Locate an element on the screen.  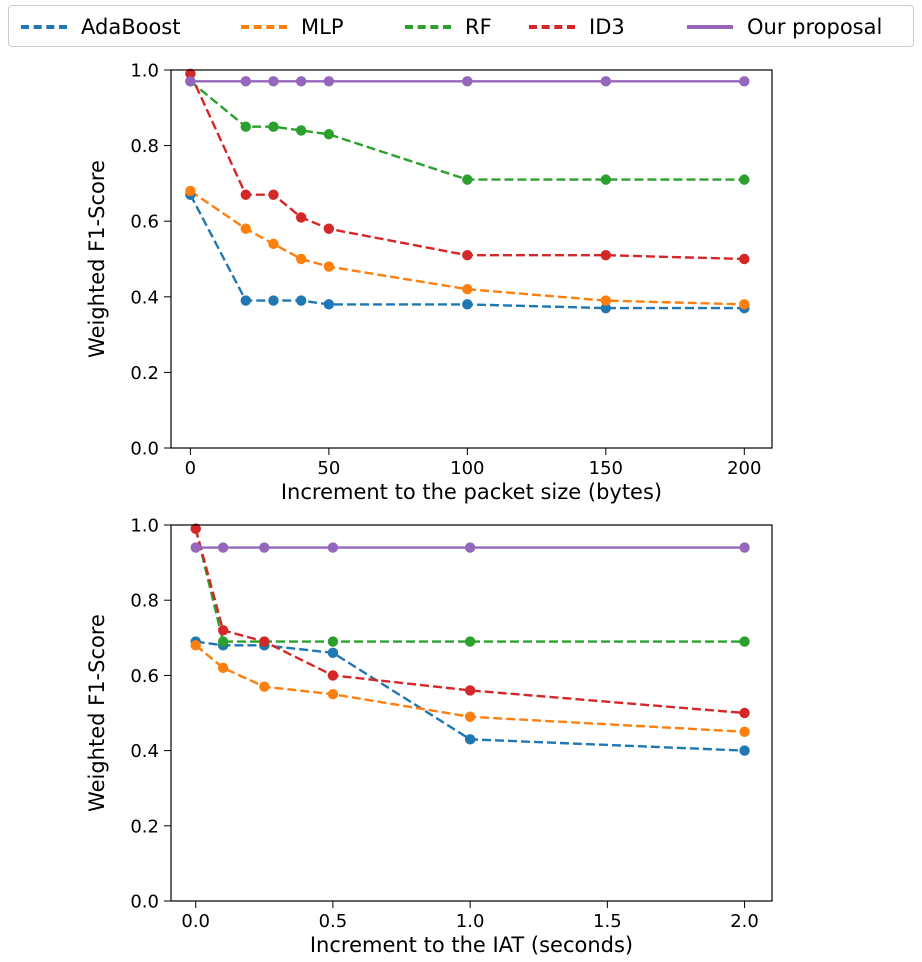
legend-item-adaboost: AdaBoost is located at coordinates (100, 27).